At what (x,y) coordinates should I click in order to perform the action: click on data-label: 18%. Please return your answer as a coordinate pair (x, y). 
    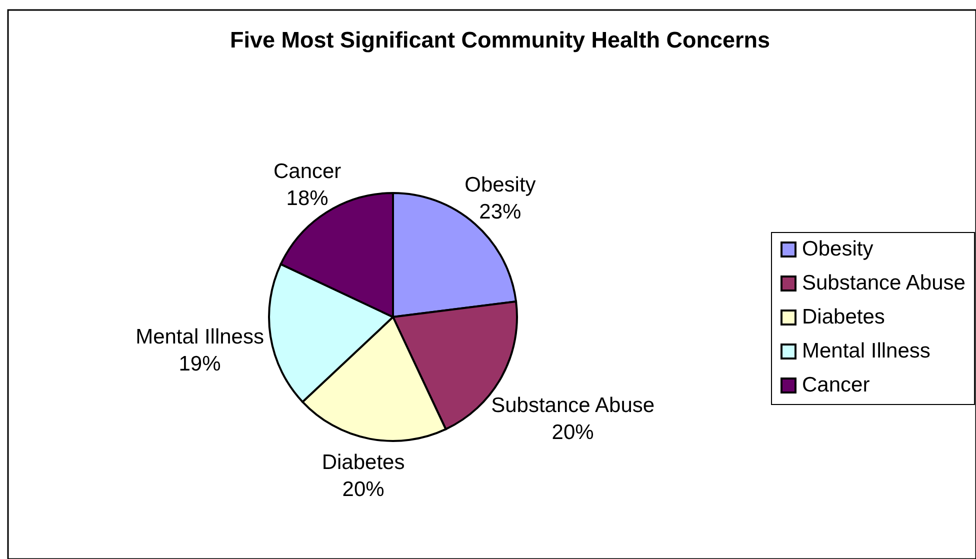
    Looking at the image, I should click on (307, 198).